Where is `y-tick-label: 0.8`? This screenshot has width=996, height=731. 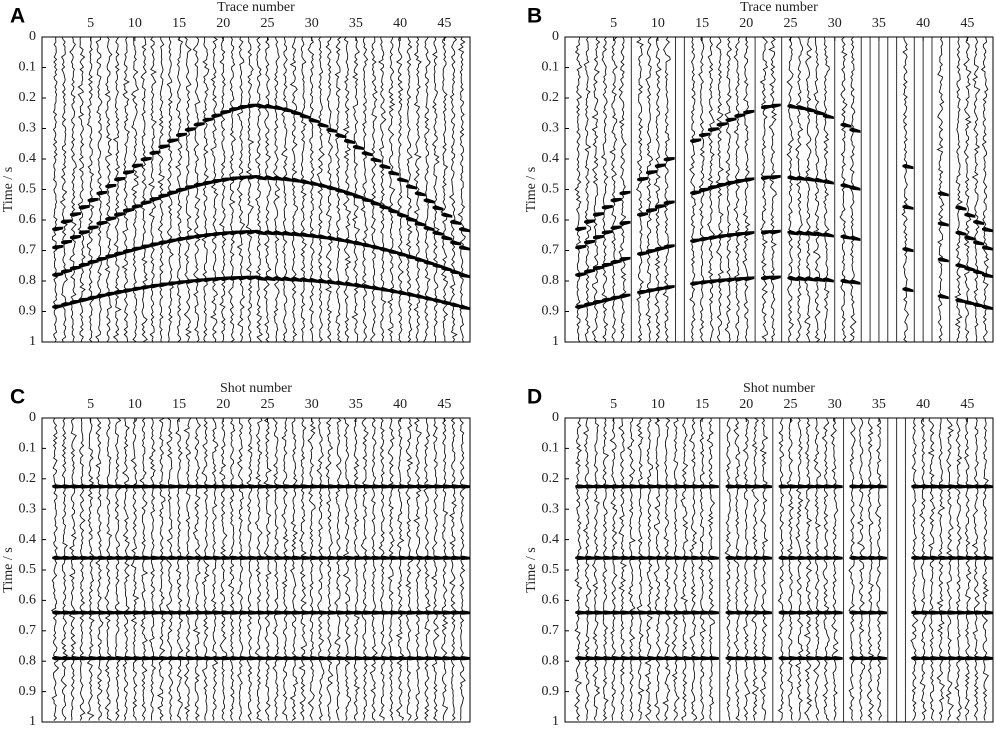 y-tick-label: 0.8 is located at coordinates (551, 280).